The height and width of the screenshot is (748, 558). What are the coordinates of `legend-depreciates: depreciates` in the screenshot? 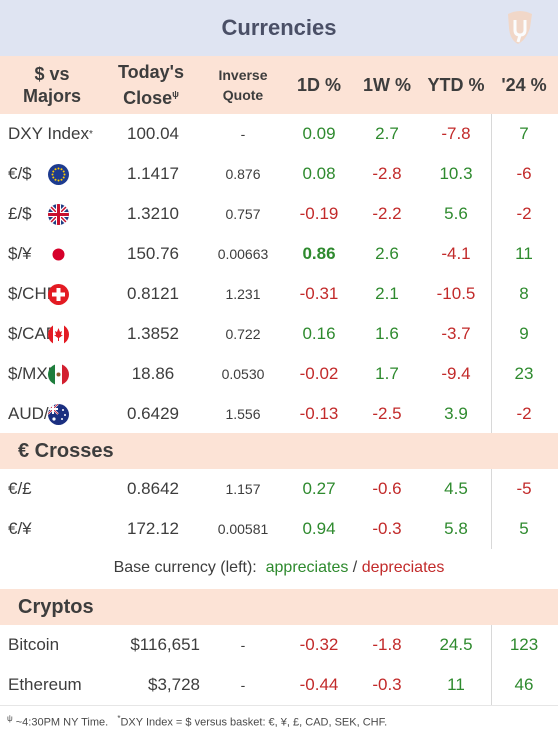 It's located at (403, 567).